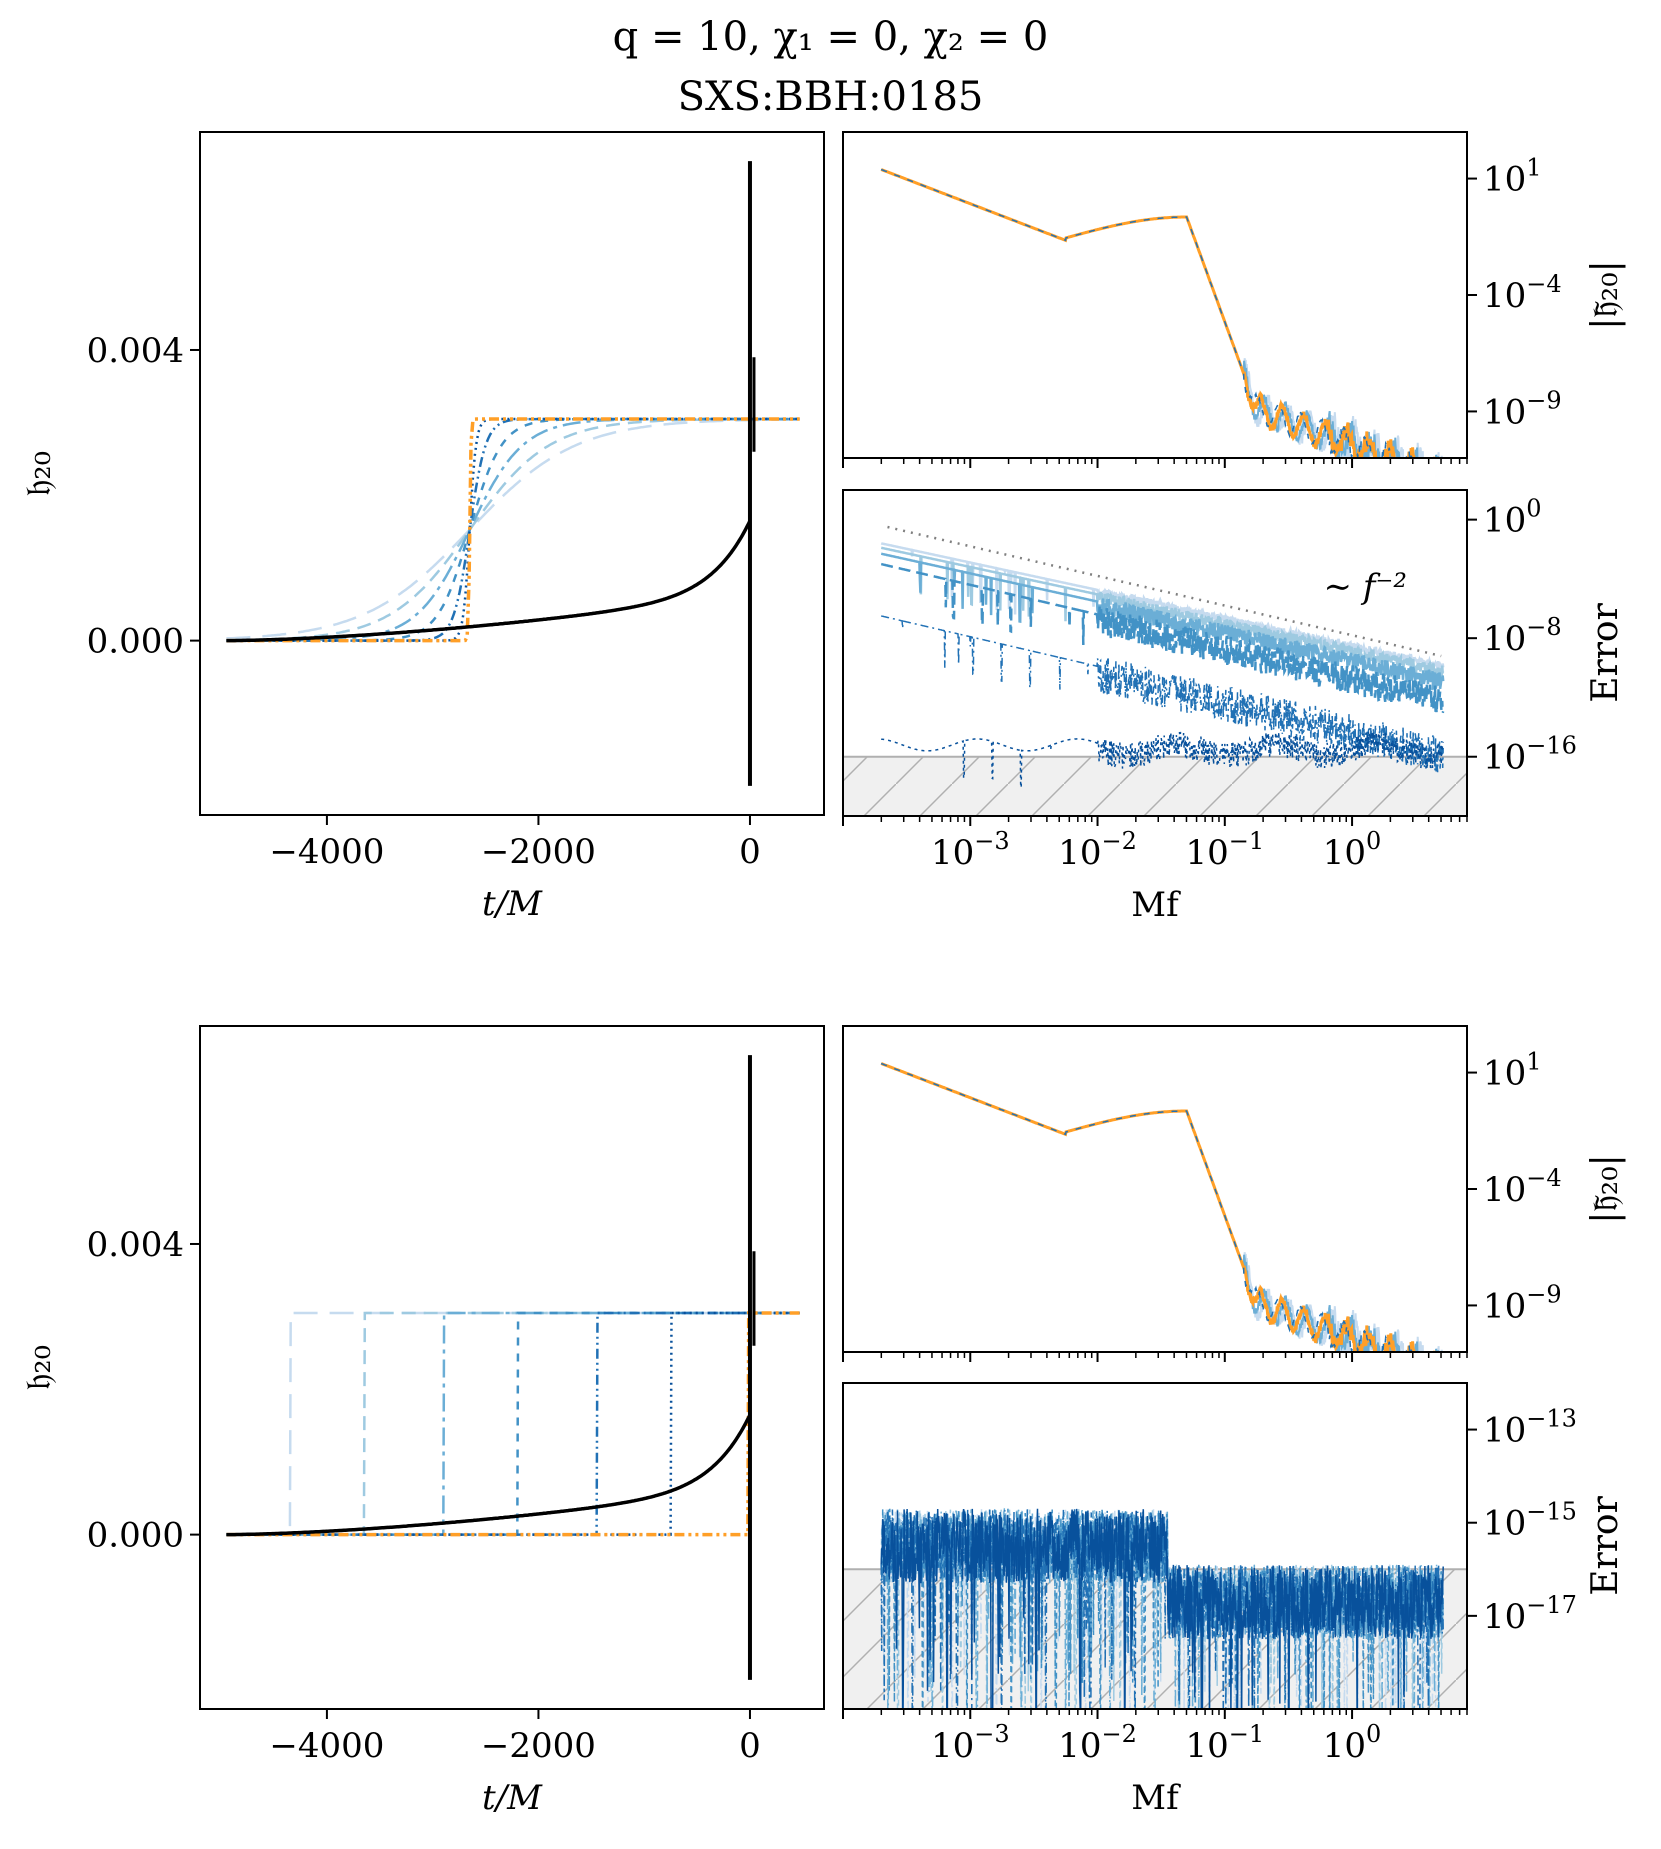 The width and height of the screenshot is (1661, 1849). What do you see at coordinates (1512, 518) in the screenshot?
I see `y-tick-label: 10⁰` at bounding box center [1512, 518].